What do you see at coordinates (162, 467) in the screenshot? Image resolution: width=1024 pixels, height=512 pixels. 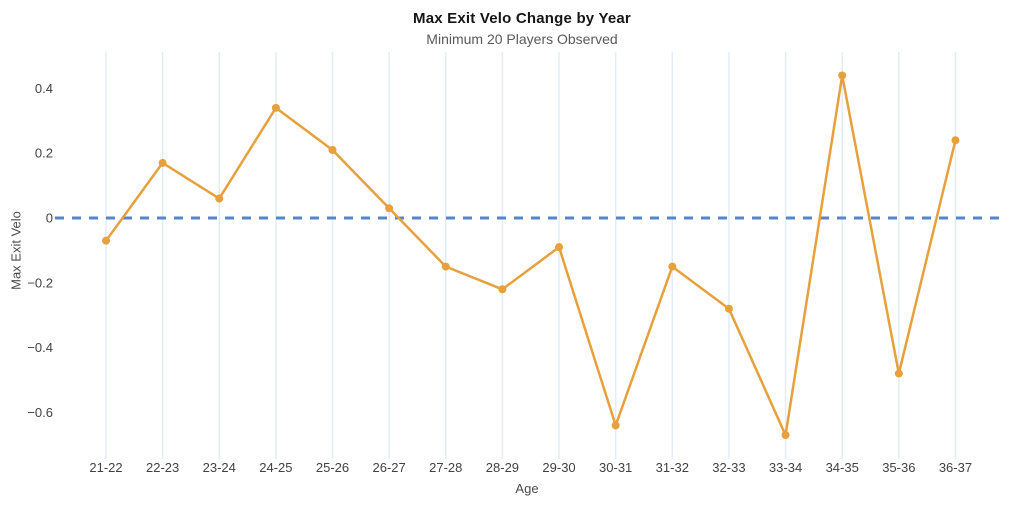 I see `x-tick-label: 22-23` at bounding box center [162, 467].